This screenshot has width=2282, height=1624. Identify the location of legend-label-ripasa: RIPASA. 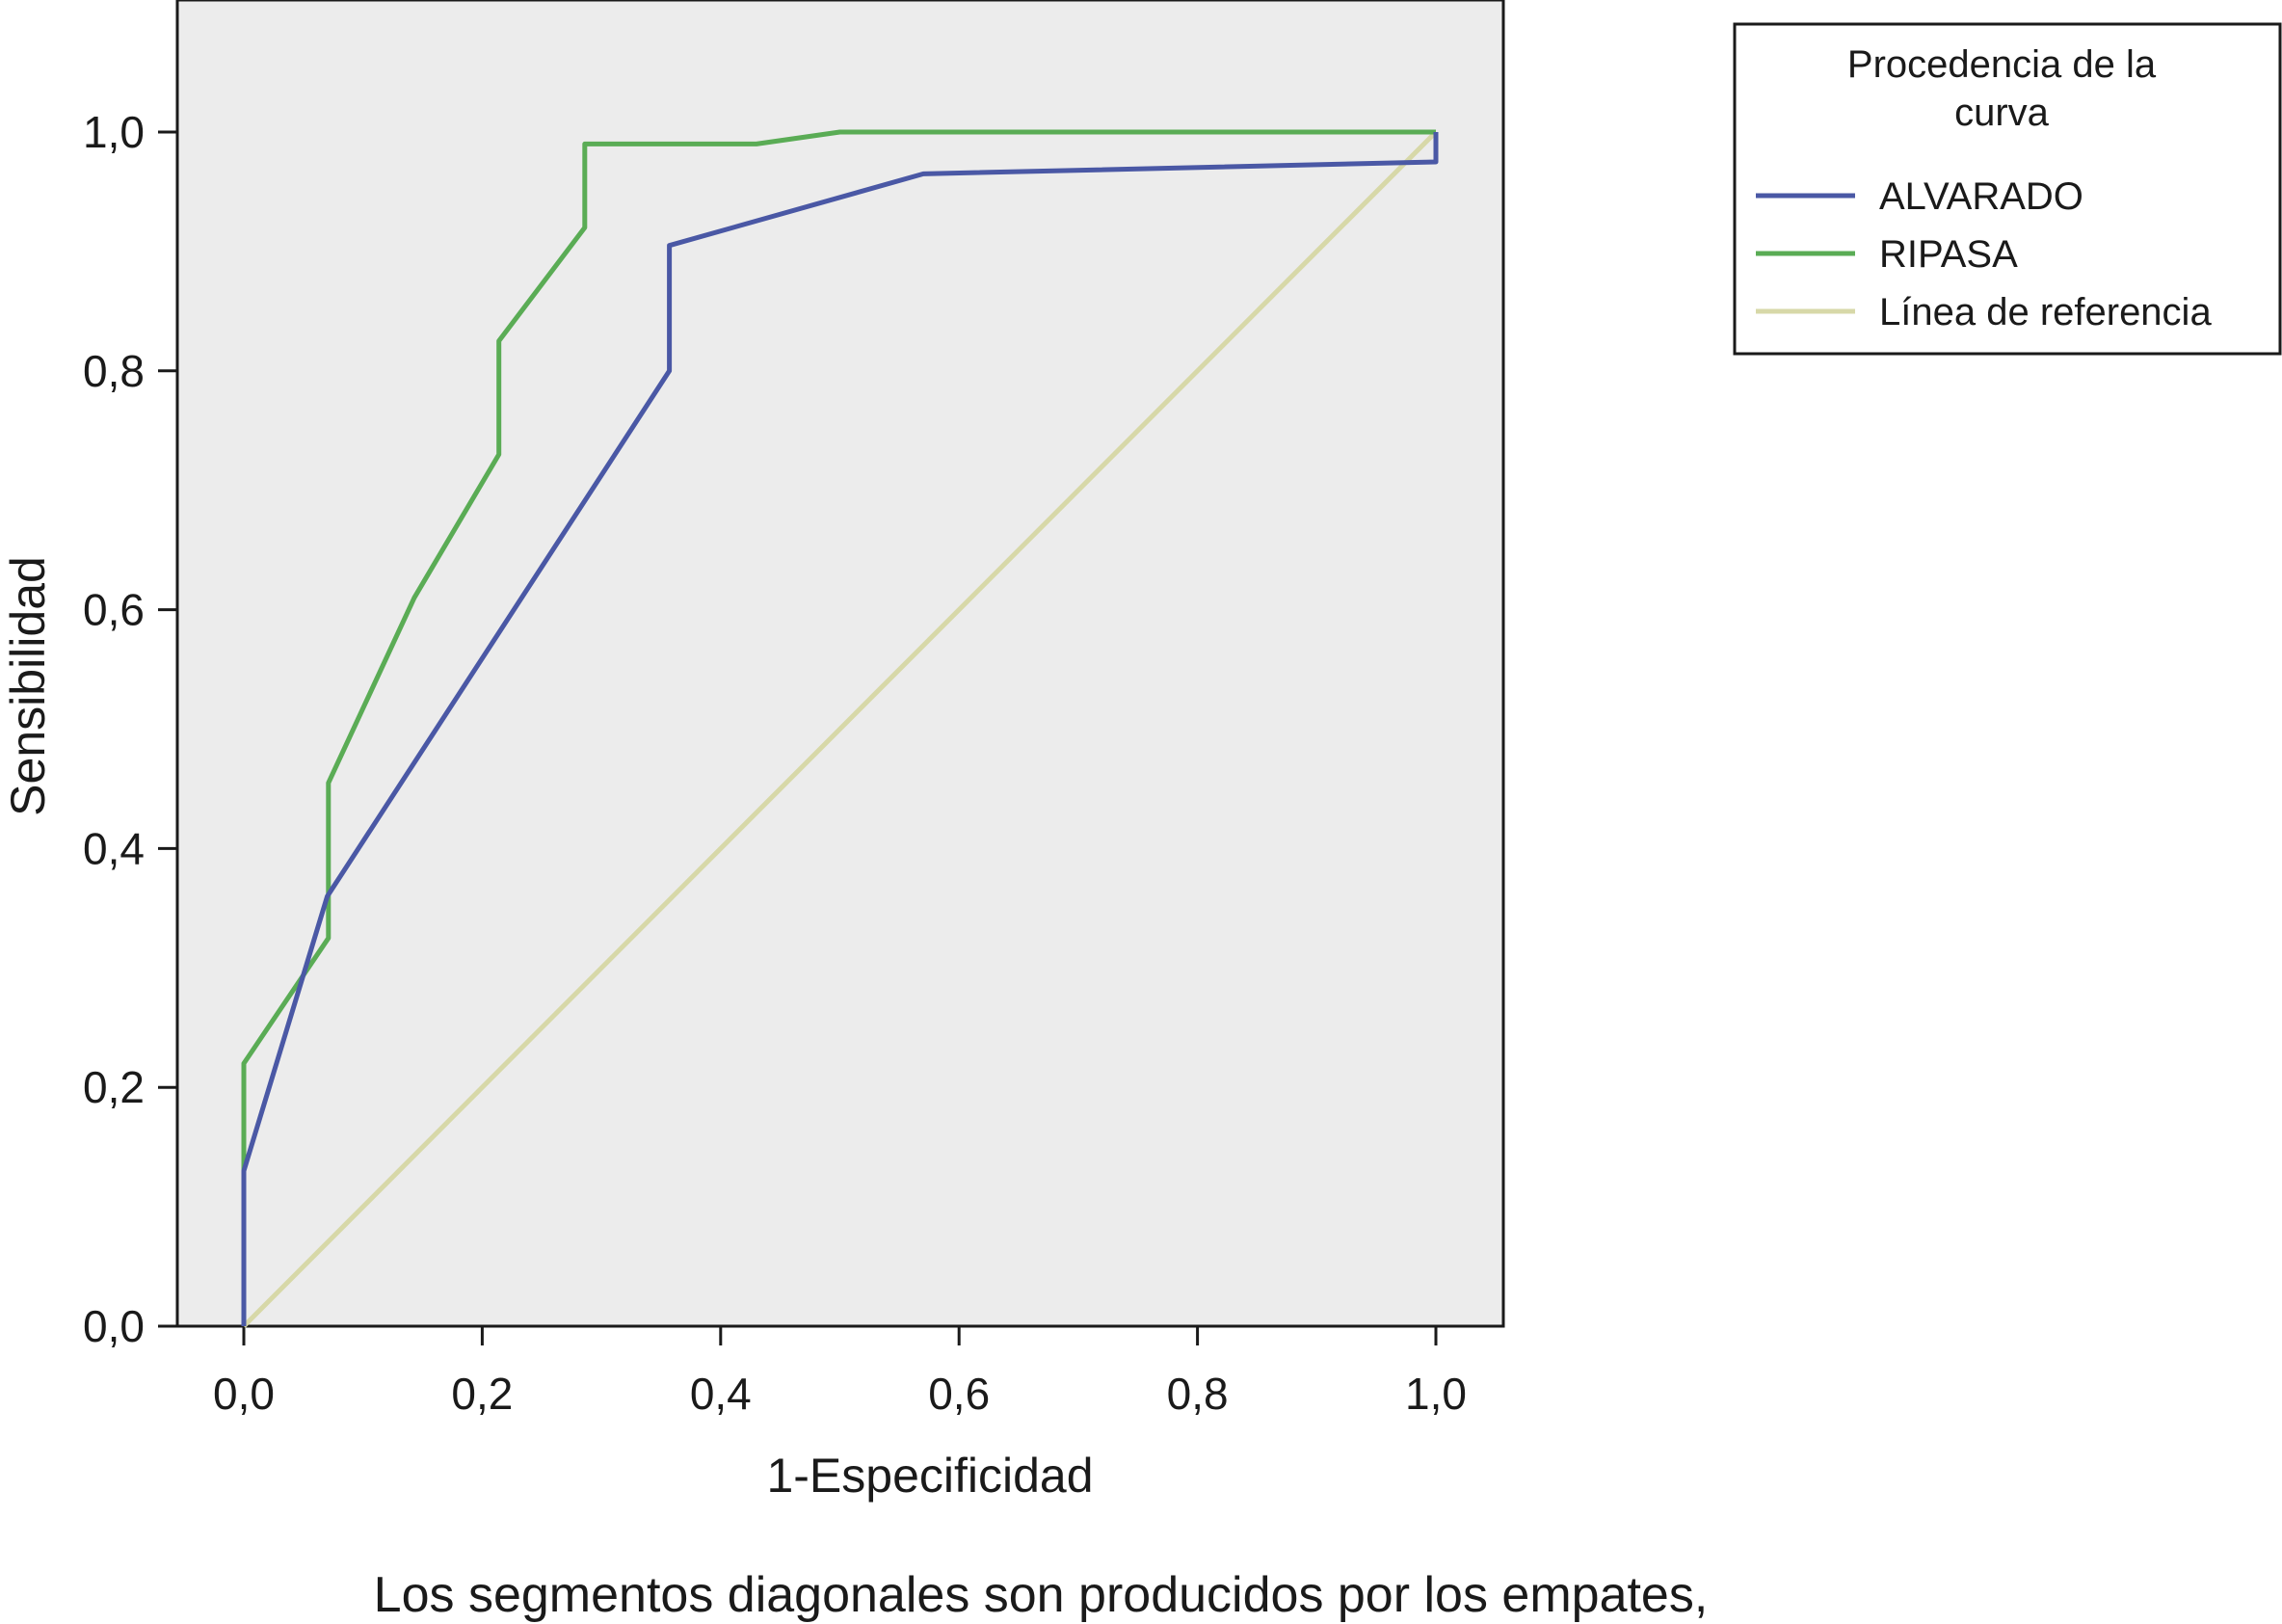
(1948, 254).